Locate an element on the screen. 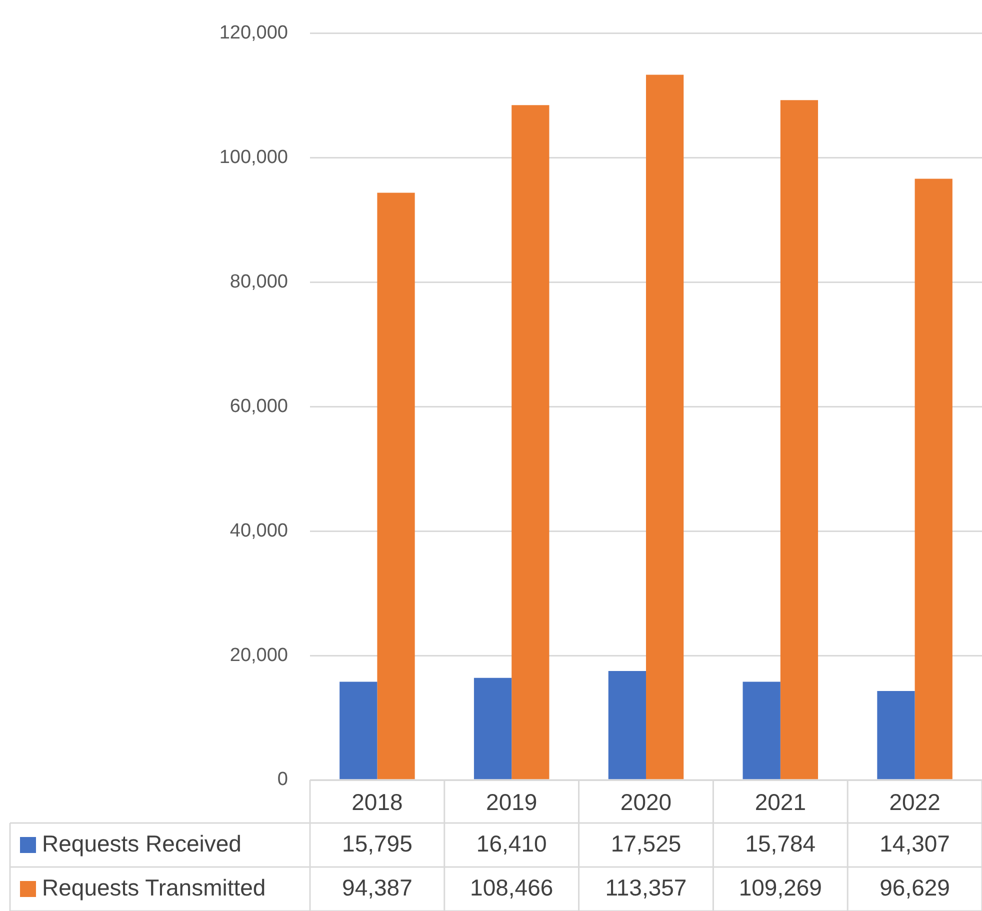  data-label: 108,466 is located at coordinates (512, 887).